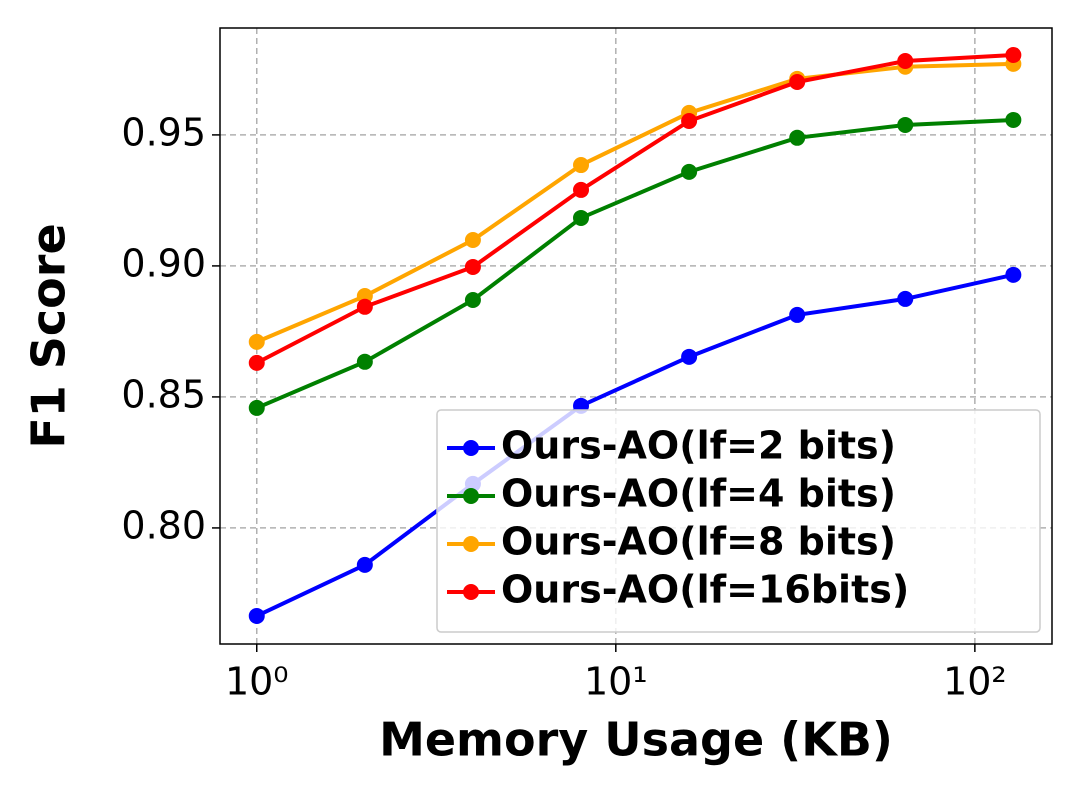 The height and width of the screenshot is (810, 1080). Describe the element at coordinates (636, 740) in the screenshot. I see `x-axis-label: Memory Usage (KB)` at that location.